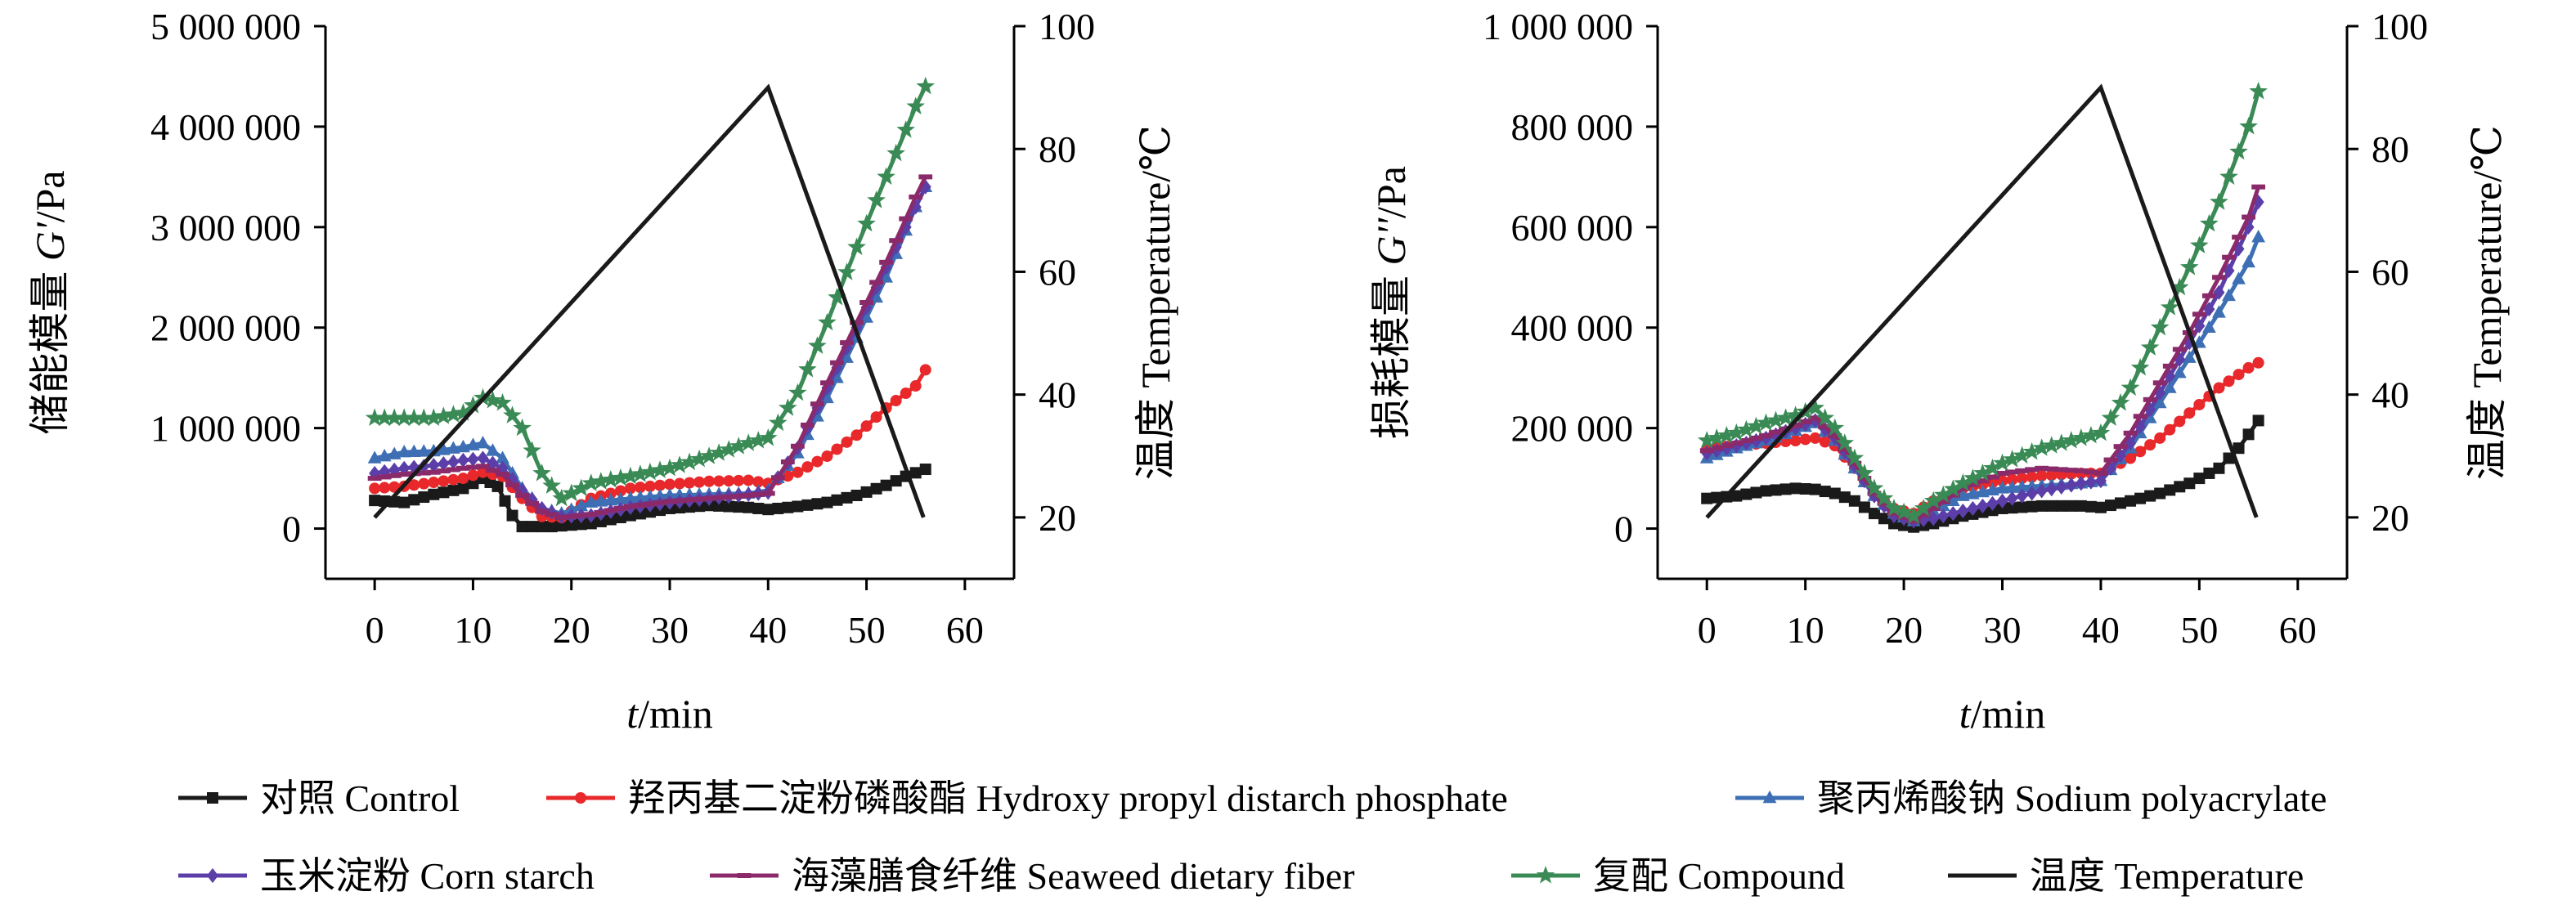 The width and height of the screenshot is (2576, 905). Describe the element at coordinates (386, 876) in the screenshot. I see `legend-item-4: 玉米淀粉 Corn starch` at that location.